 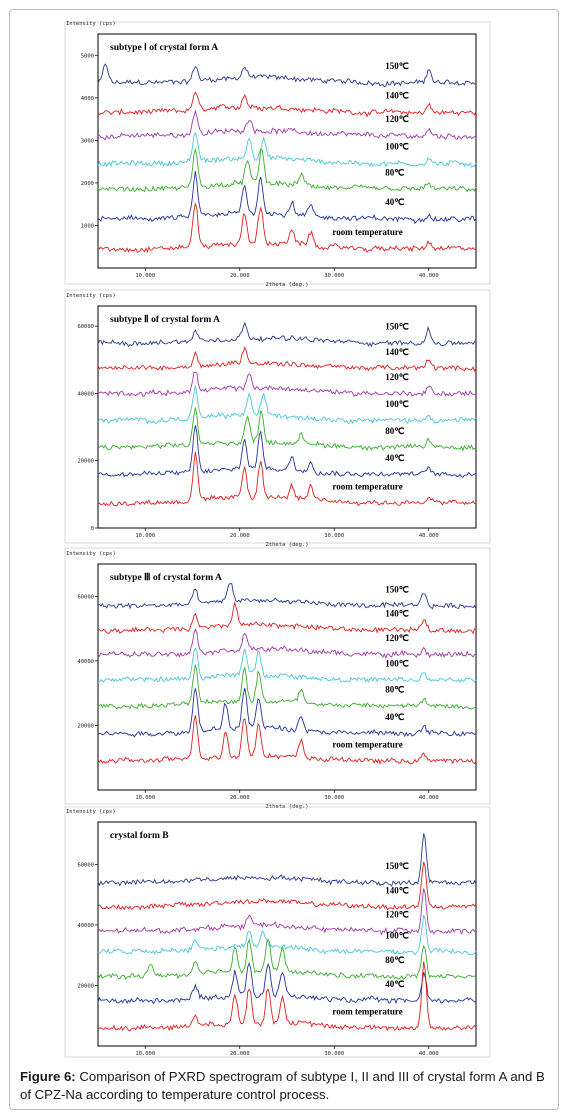 What do you see at coordinates (166, 577) in the screenshot?
I see `panel-title: subtype Ⅲ of crystal form A` at bounding box center [166, 577].